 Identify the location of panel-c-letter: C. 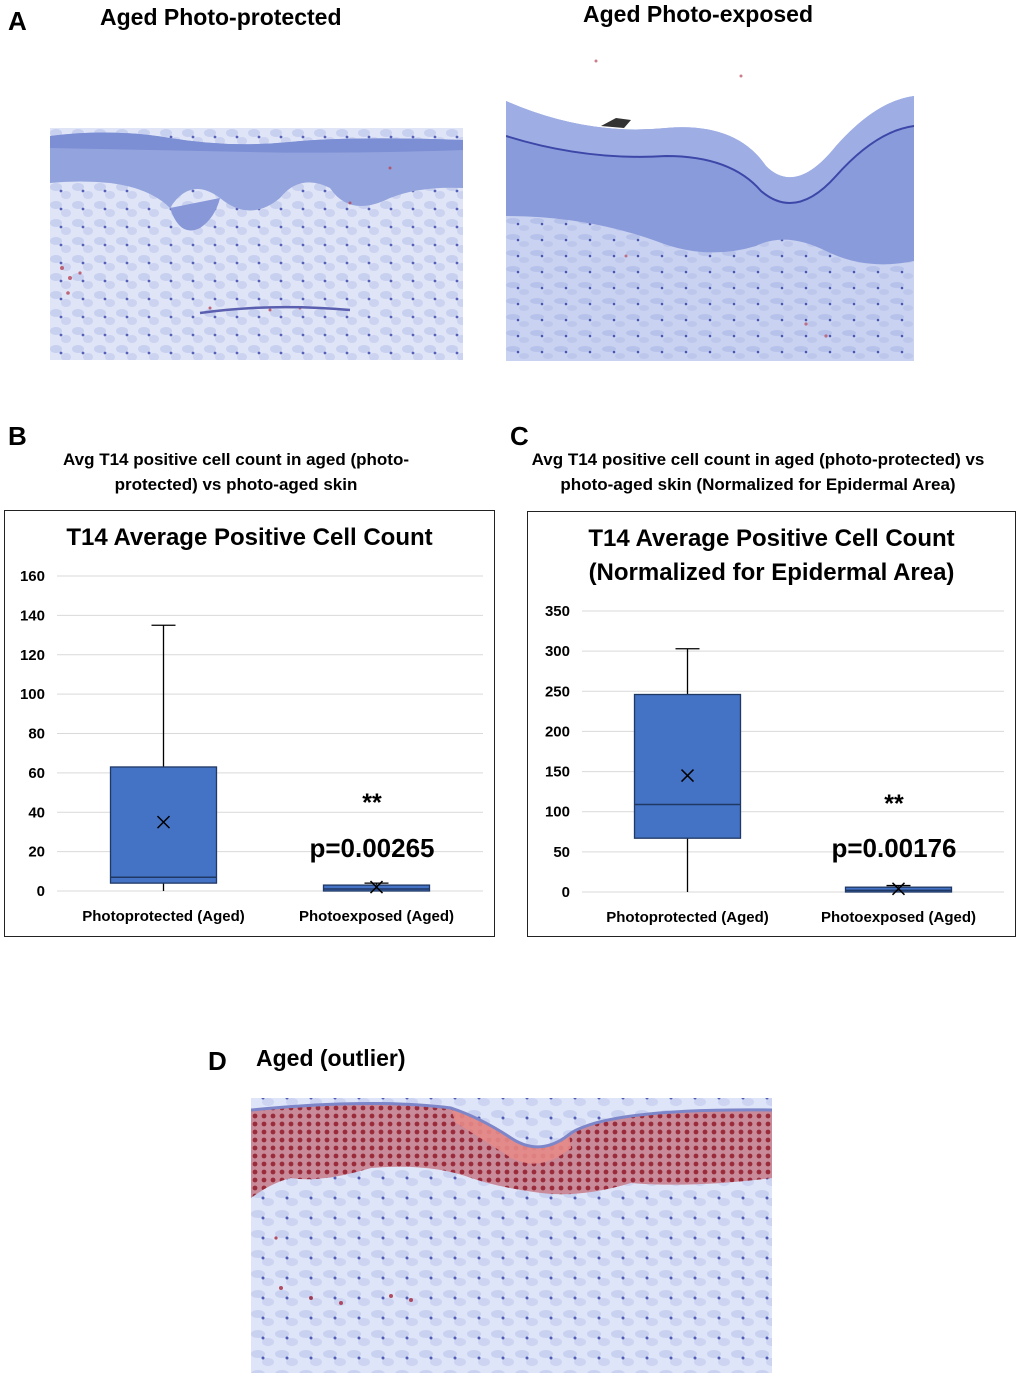
(519, 436).